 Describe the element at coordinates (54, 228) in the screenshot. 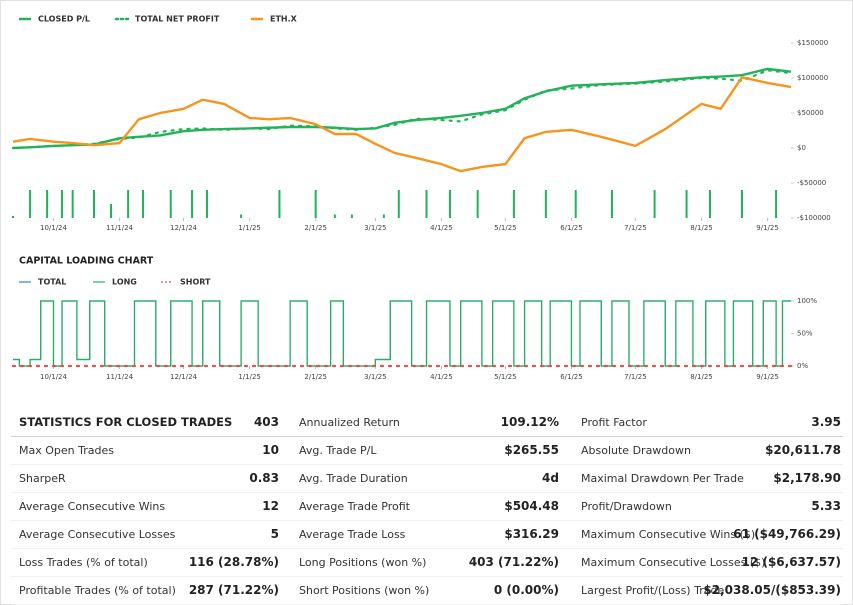

I see `x-tick-label: 10/1/24` at that location.